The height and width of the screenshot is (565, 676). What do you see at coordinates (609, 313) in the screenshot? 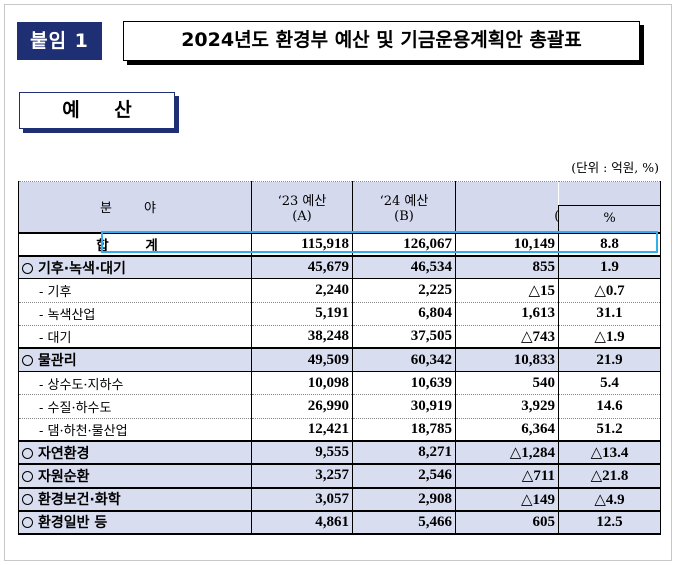
I see `value-pct: 31.1` at bounding box center [609, 313].